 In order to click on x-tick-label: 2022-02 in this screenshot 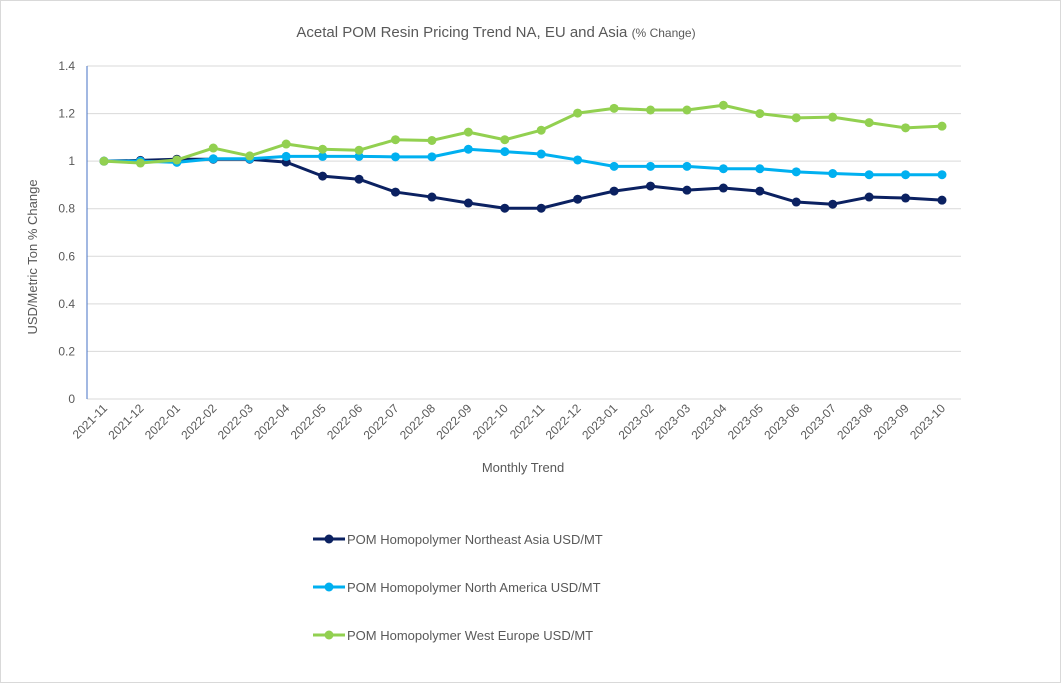, I will do `click(198, 421)`.